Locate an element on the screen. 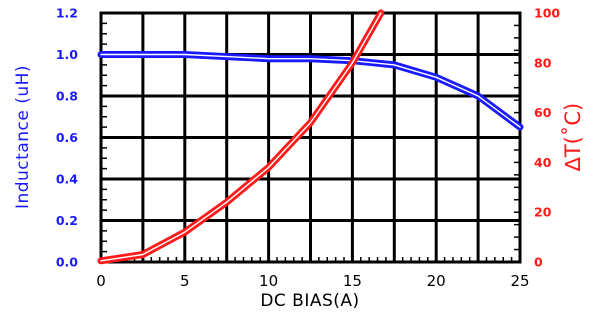 This screenshot has height=323, width=592. x-tick-label: 25 is located at coordinates (519, 281).